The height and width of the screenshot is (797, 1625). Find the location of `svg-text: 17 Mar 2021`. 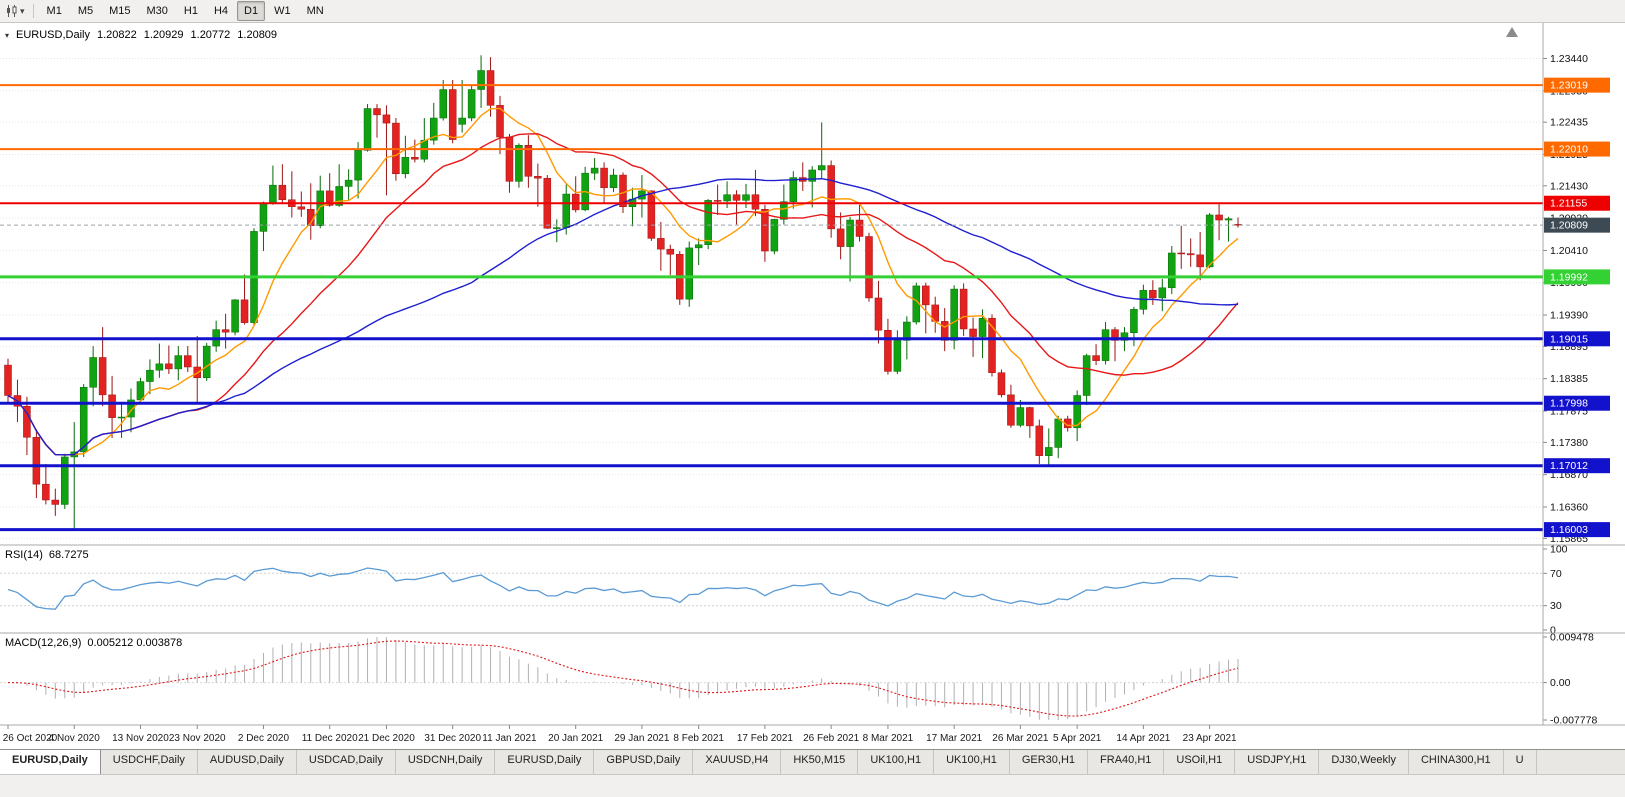

svg-text: 17 Mar 2021 is located at coordinates (954, 738).